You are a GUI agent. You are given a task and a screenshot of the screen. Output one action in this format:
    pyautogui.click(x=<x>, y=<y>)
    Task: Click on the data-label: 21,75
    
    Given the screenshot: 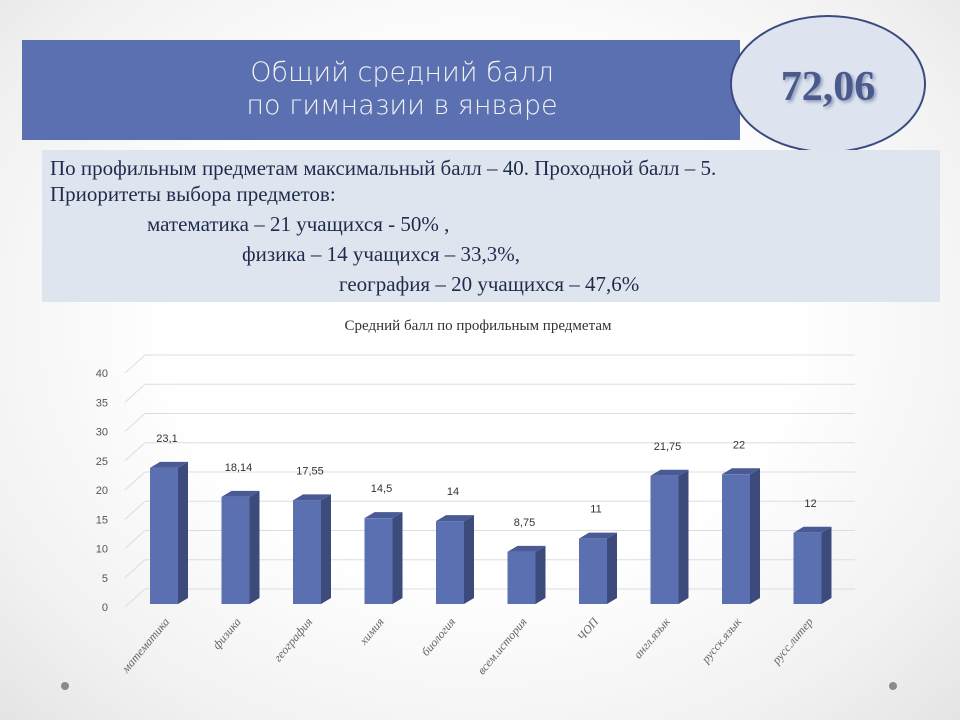 What is the action you would take?
    pyautogui.click(x=668, y=447)
    